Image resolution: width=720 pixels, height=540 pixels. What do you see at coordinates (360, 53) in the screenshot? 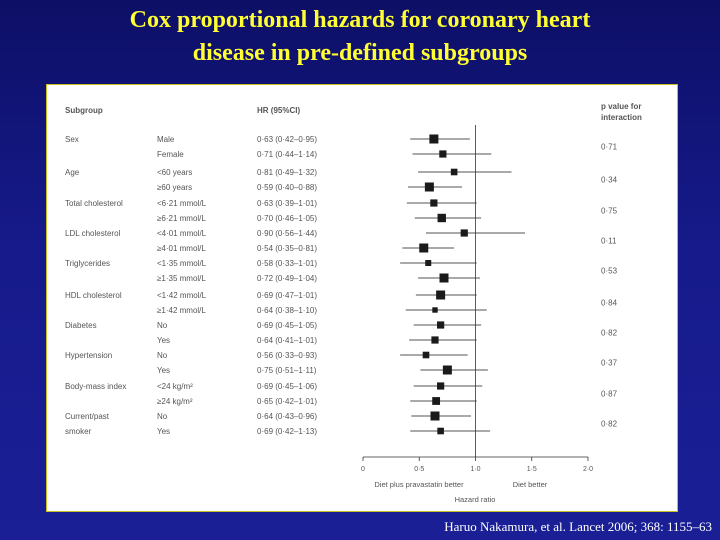
I see `slide-title-line-2: disease in pre-defined subgroups` at bounding box center [360, 53].